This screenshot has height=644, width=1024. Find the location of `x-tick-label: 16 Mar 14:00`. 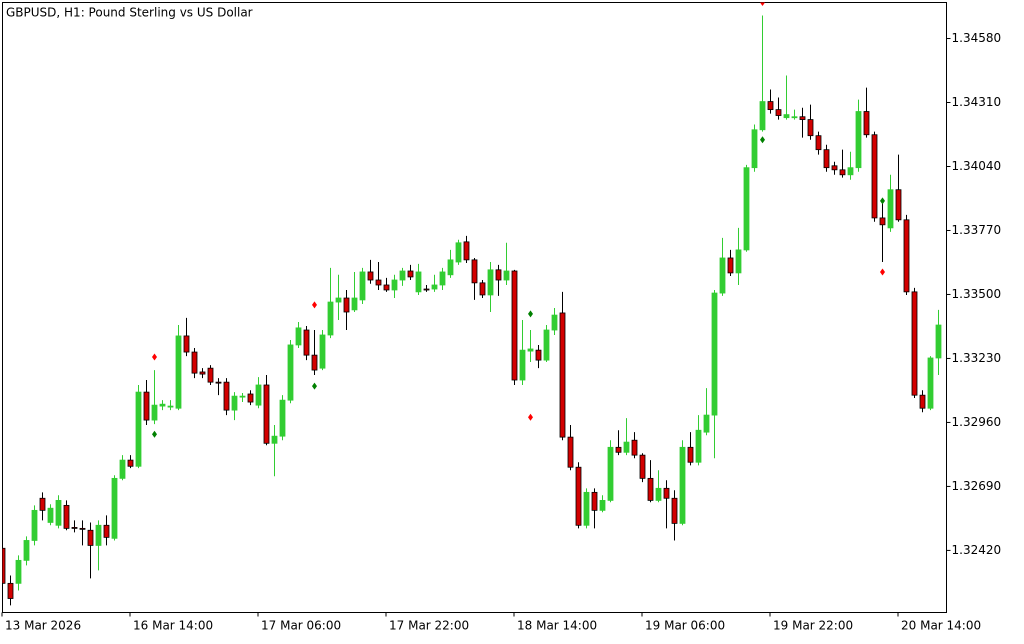

x-tick-label: 16 Mar 14:00 is located at coordinates (173, 626).